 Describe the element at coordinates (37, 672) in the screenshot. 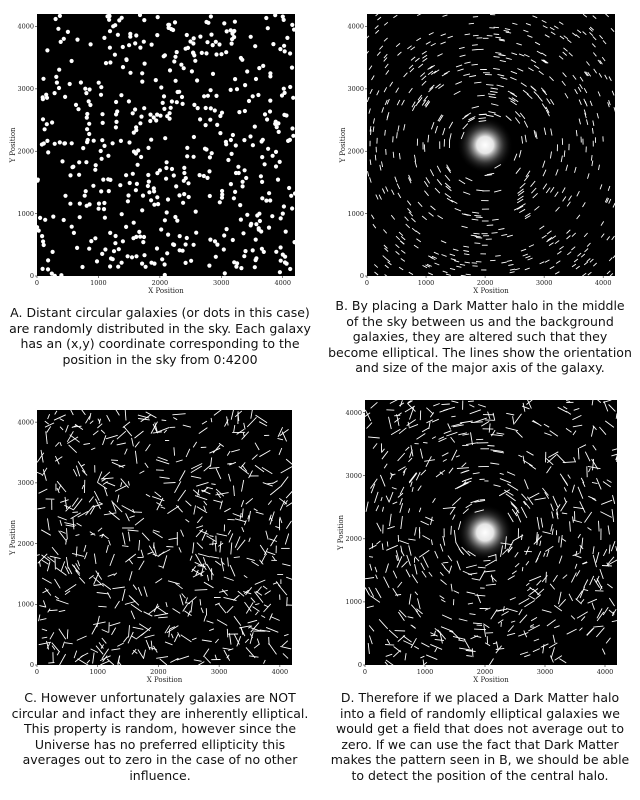

I see `x-tick-label: 0` at that location.